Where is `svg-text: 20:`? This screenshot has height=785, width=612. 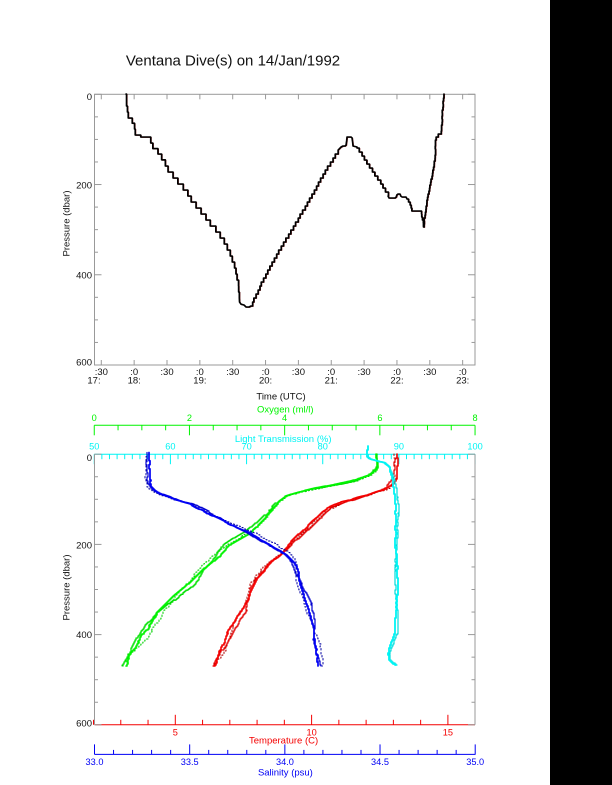
svg-text: 20: is located at coordinates (265, 380).